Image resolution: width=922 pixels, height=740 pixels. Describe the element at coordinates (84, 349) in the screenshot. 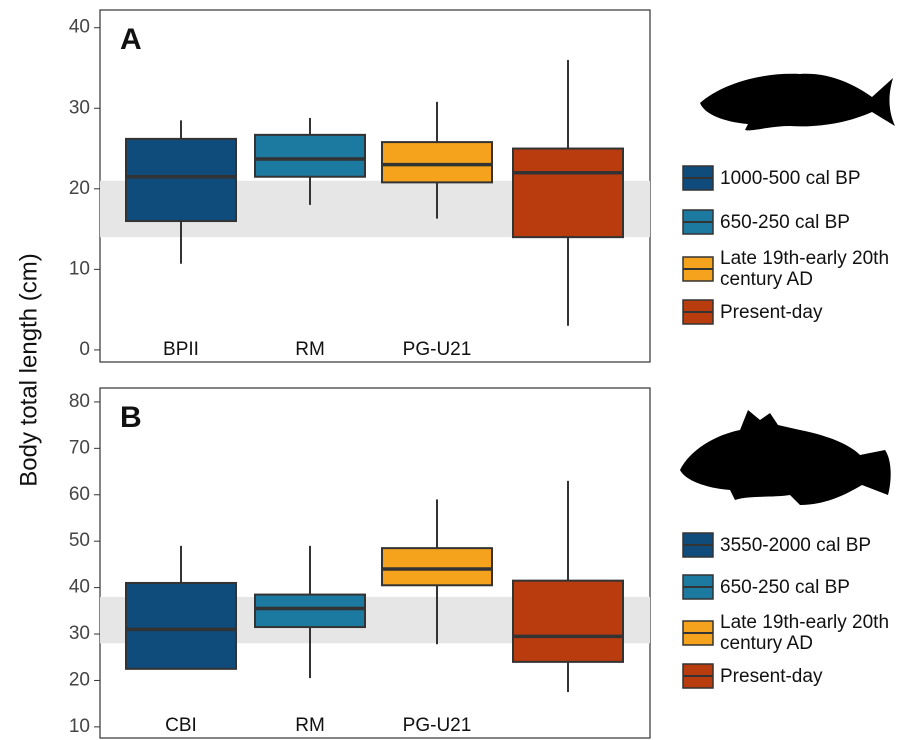

I see `y-tick-label: 0` at that location.